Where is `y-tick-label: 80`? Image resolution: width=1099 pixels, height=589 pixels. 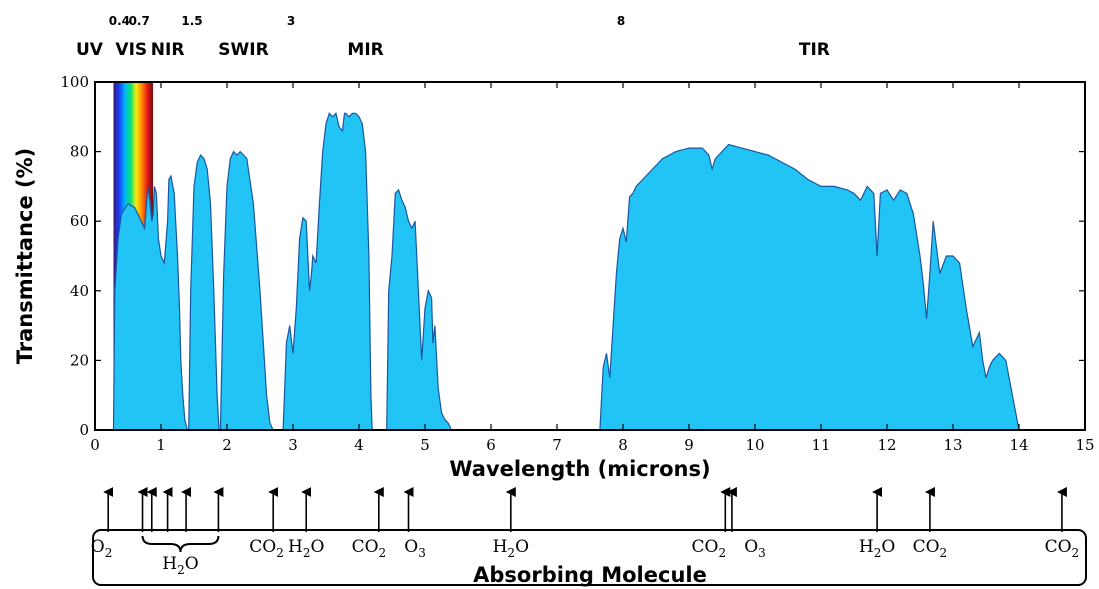 y-tick-label: 80 is located at coordinates (79, 152).